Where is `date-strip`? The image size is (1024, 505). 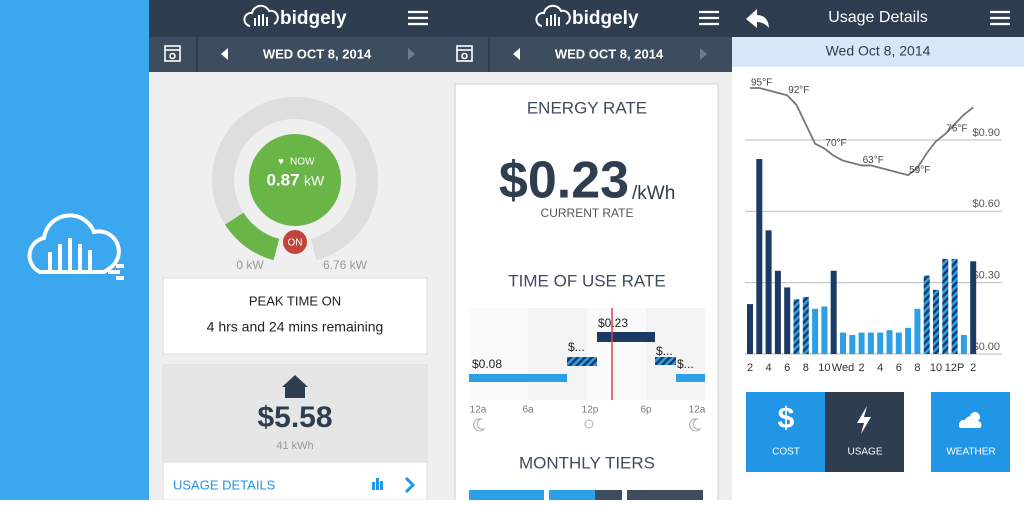
date-strip is located at coordinates (878, 52).